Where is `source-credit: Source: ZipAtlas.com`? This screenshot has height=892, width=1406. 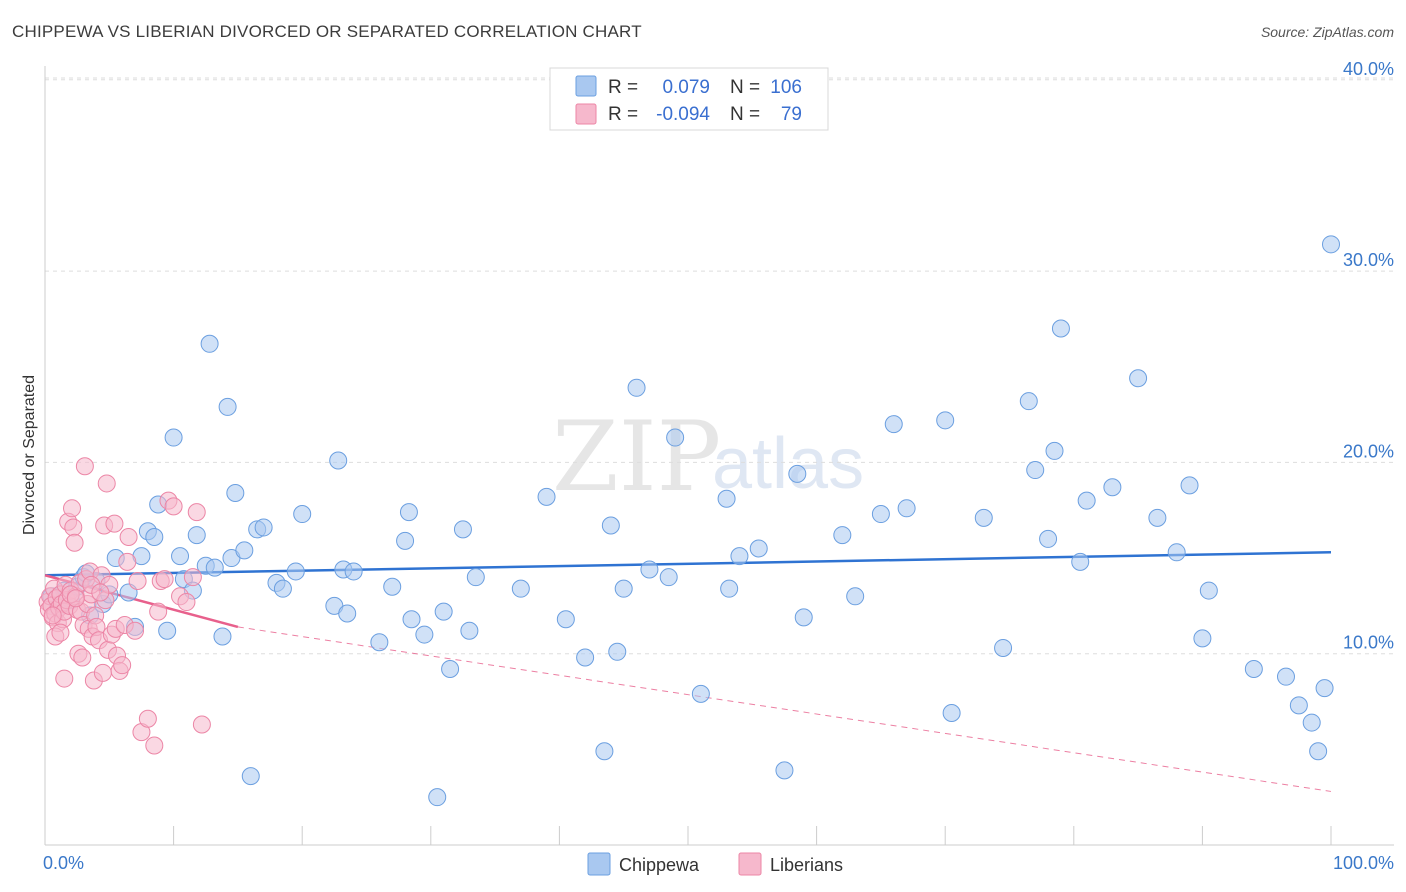
source-credit: Source: ZipAtlas.com is located at coordinates (1327, 32).